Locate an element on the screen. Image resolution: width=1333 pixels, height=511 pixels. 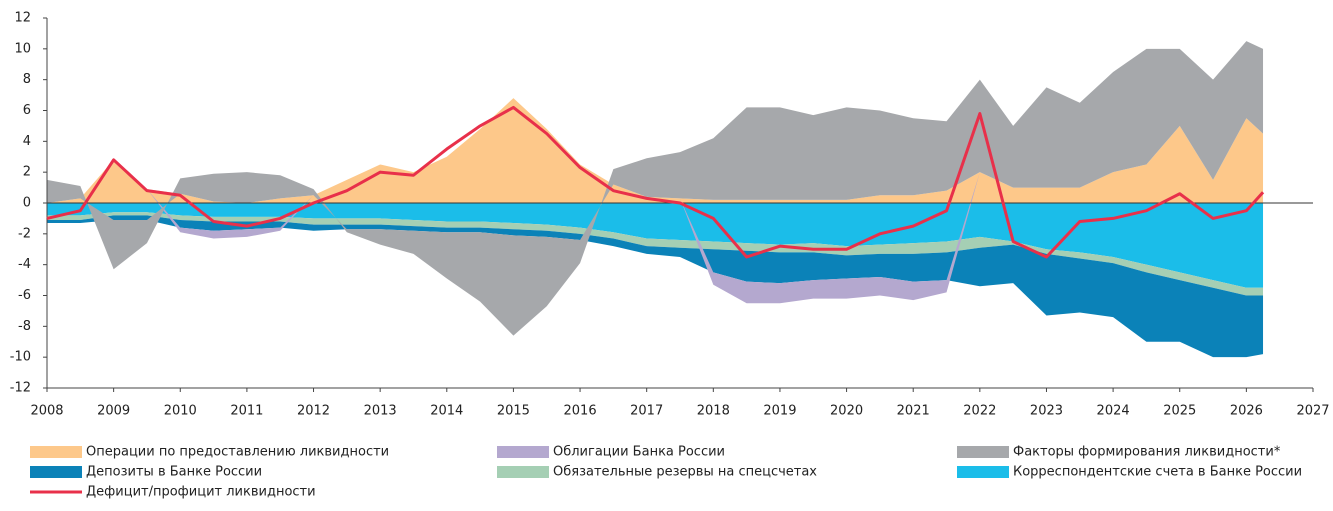
legend-label: Депозиты в Банке России is located at coordinates (174, 472).